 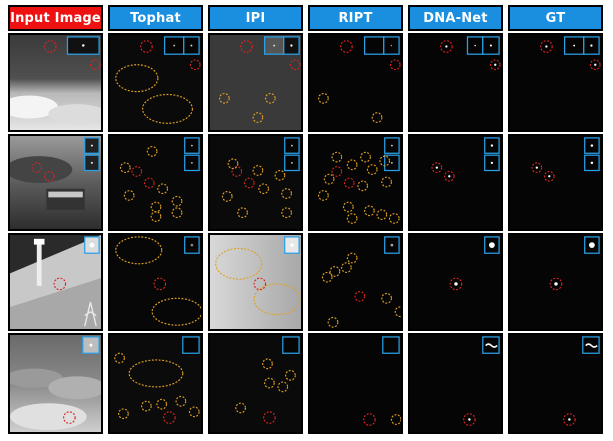 I want to click on result-tile-snow-slope-tower-input-image, so click(x=55, y=282).